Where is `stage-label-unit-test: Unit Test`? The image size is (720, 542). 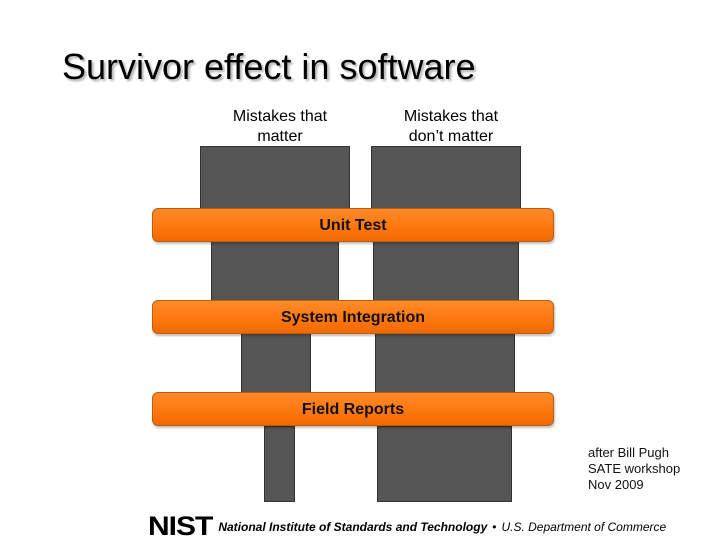 stage-label-unit-test: Unit Test is located at coordinates (353, 225).